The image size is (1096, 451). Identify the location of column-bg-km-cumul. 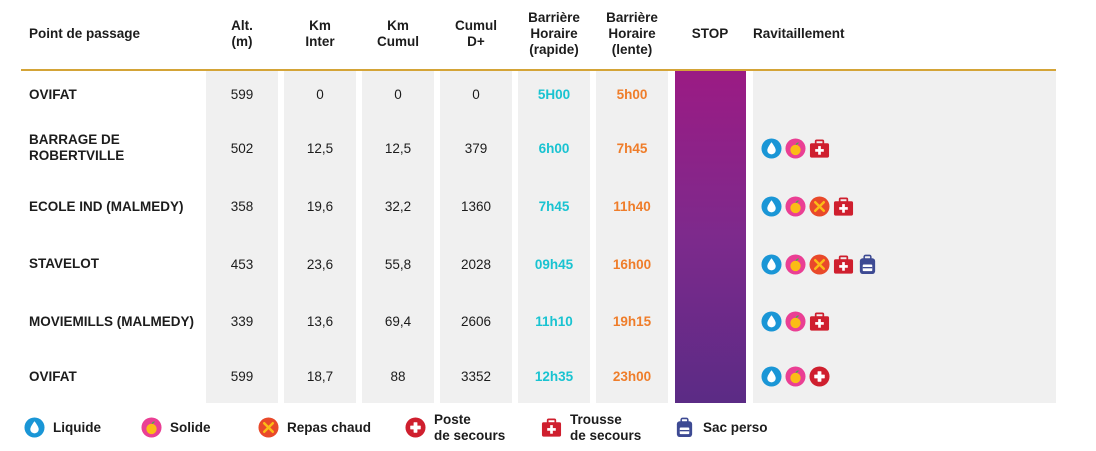
(398, 237).